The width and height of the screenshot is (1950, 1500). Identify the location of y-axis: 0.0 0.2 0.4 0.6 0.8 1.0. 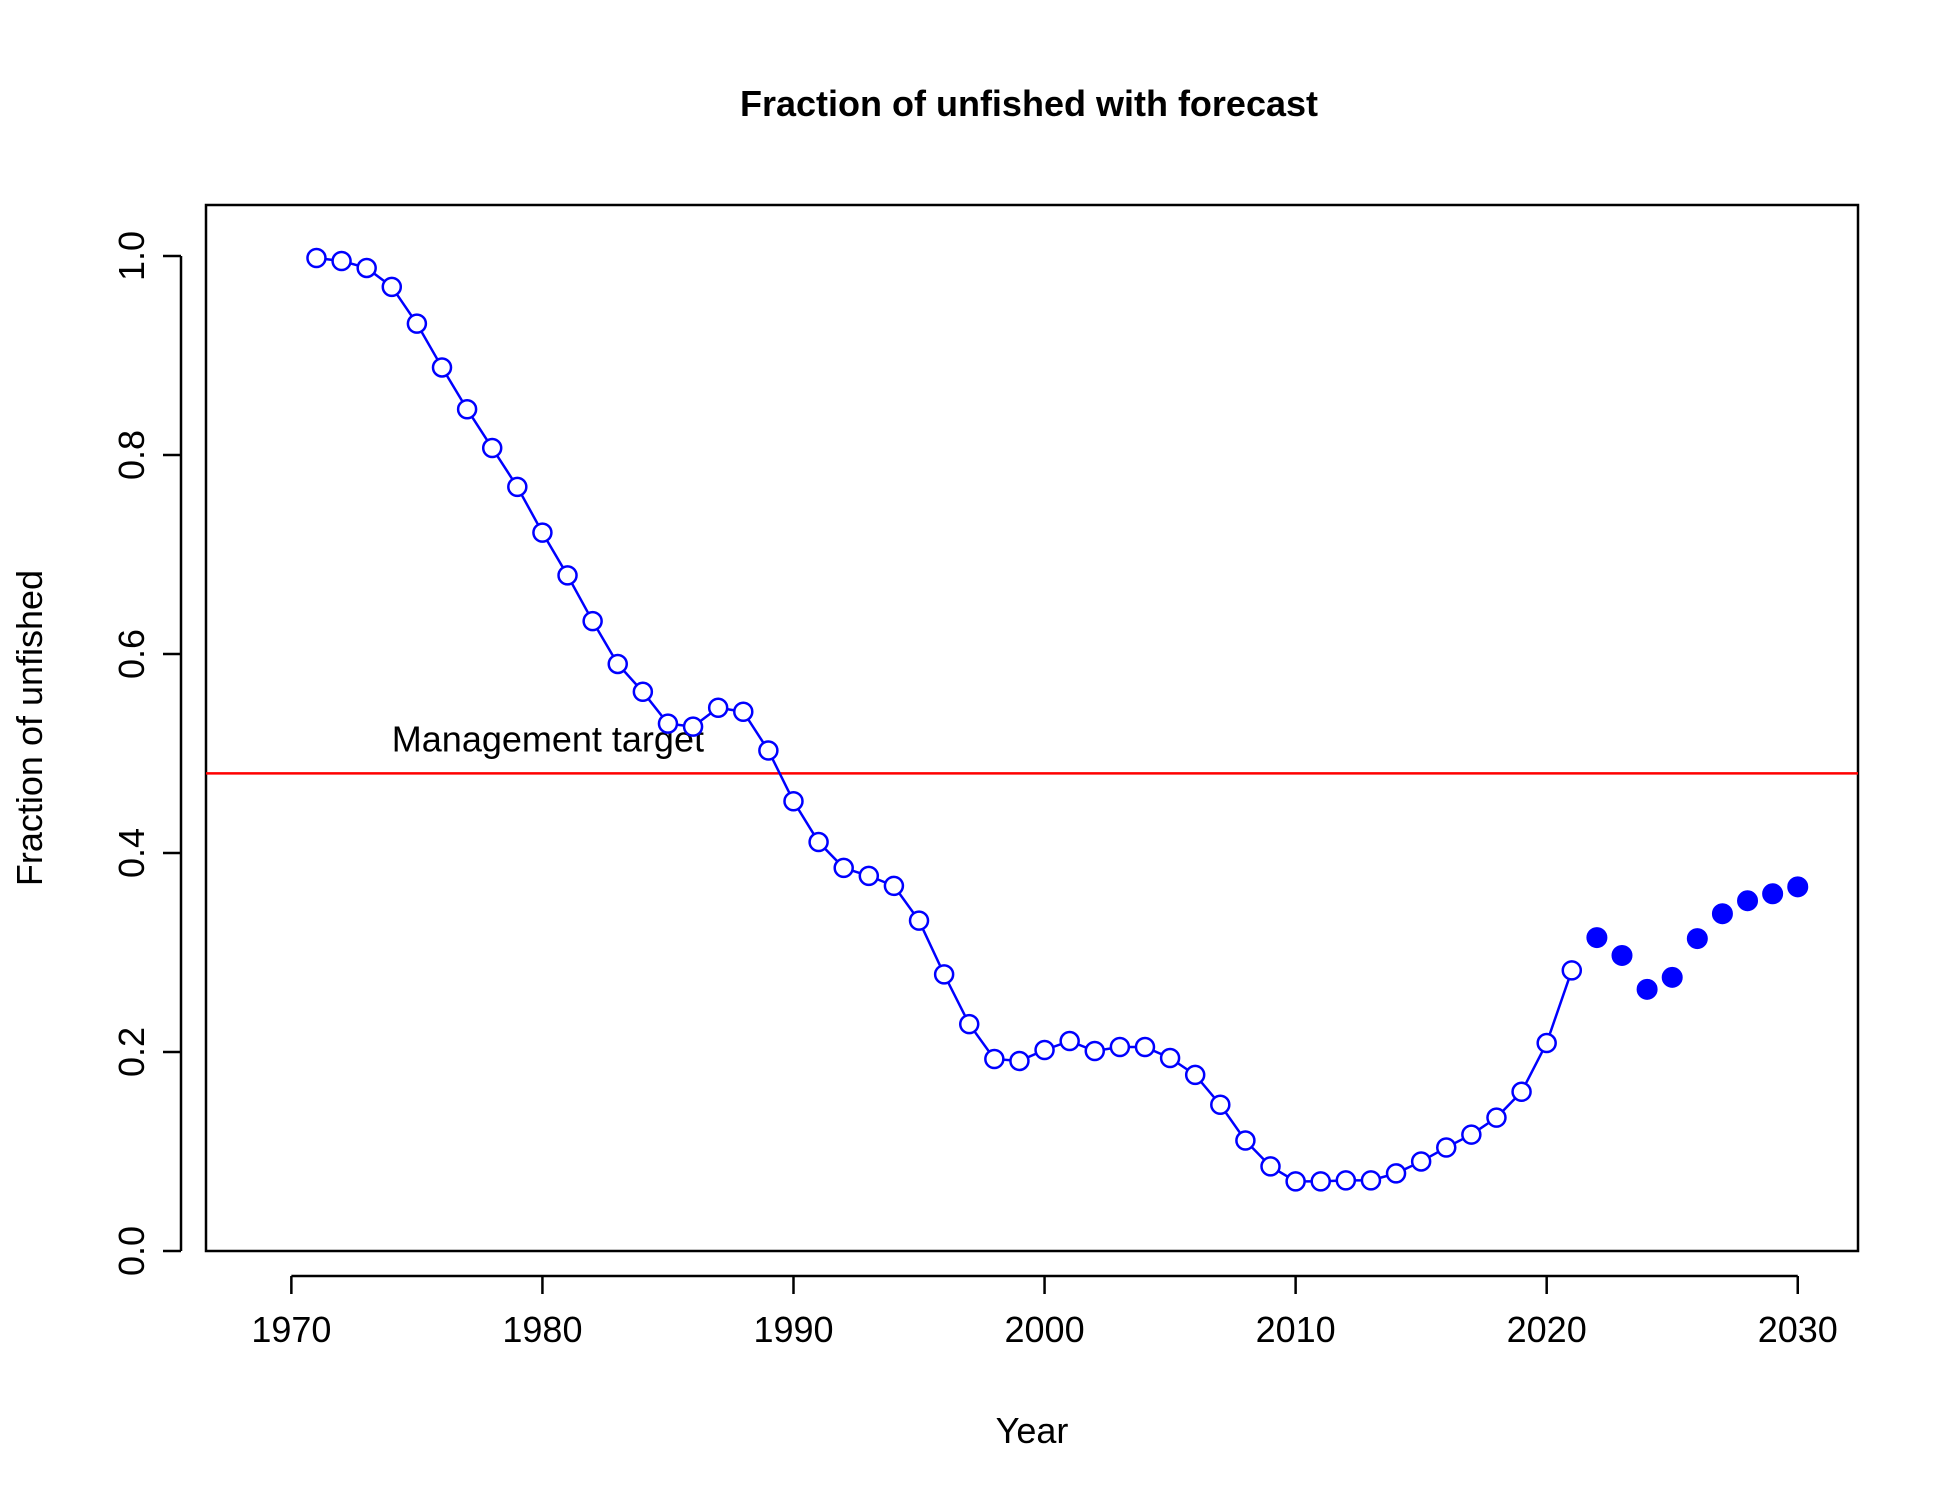
(147, 753).